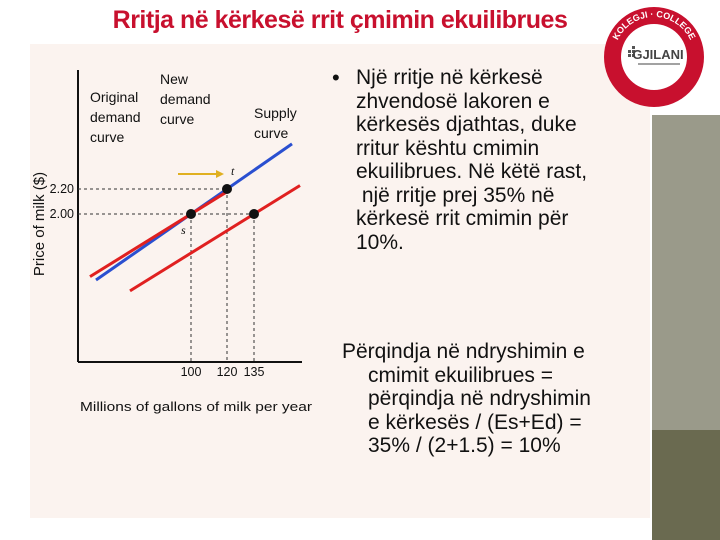 The height and width of the screenshot is (540, 720). What do you see at coordinates (275, 113) in the screenshot?
I see `curve-label: Supply` at bounding box center [275, 113].